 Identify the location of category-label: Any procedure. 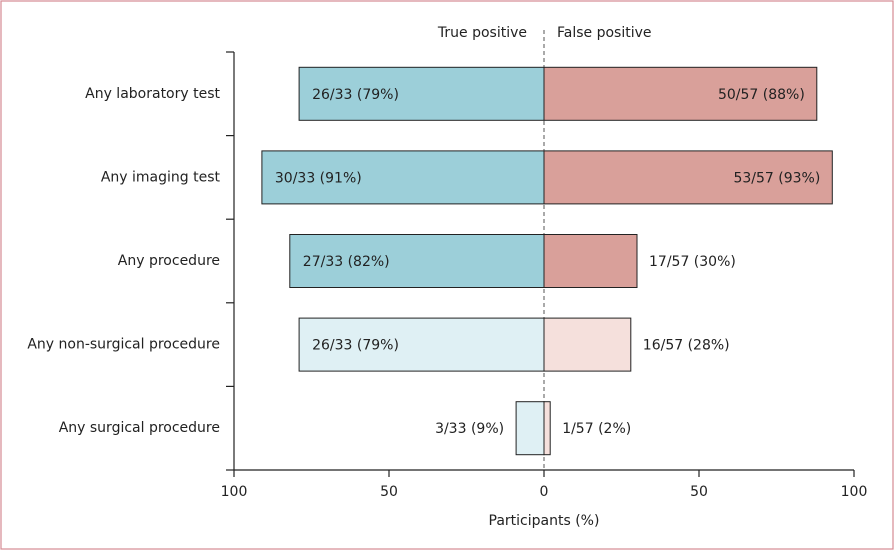
(169, 261).